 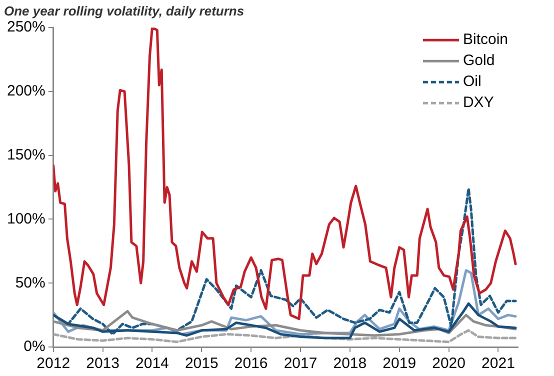 What do you see at coordinates (26, 219) in the screenshot?
I see `y-tick-label: 100%` at bounding box center [26, 219].